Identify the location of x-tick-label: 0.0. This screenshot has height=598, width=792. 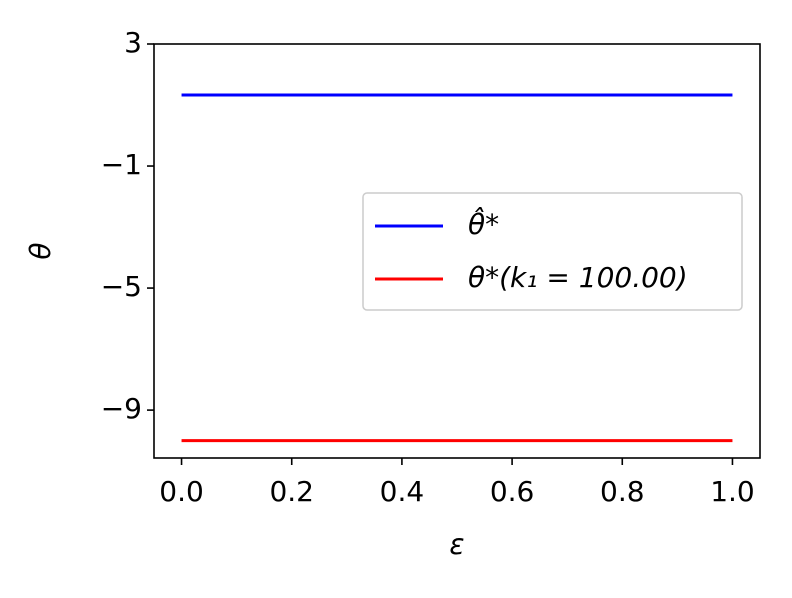
(181, 491).